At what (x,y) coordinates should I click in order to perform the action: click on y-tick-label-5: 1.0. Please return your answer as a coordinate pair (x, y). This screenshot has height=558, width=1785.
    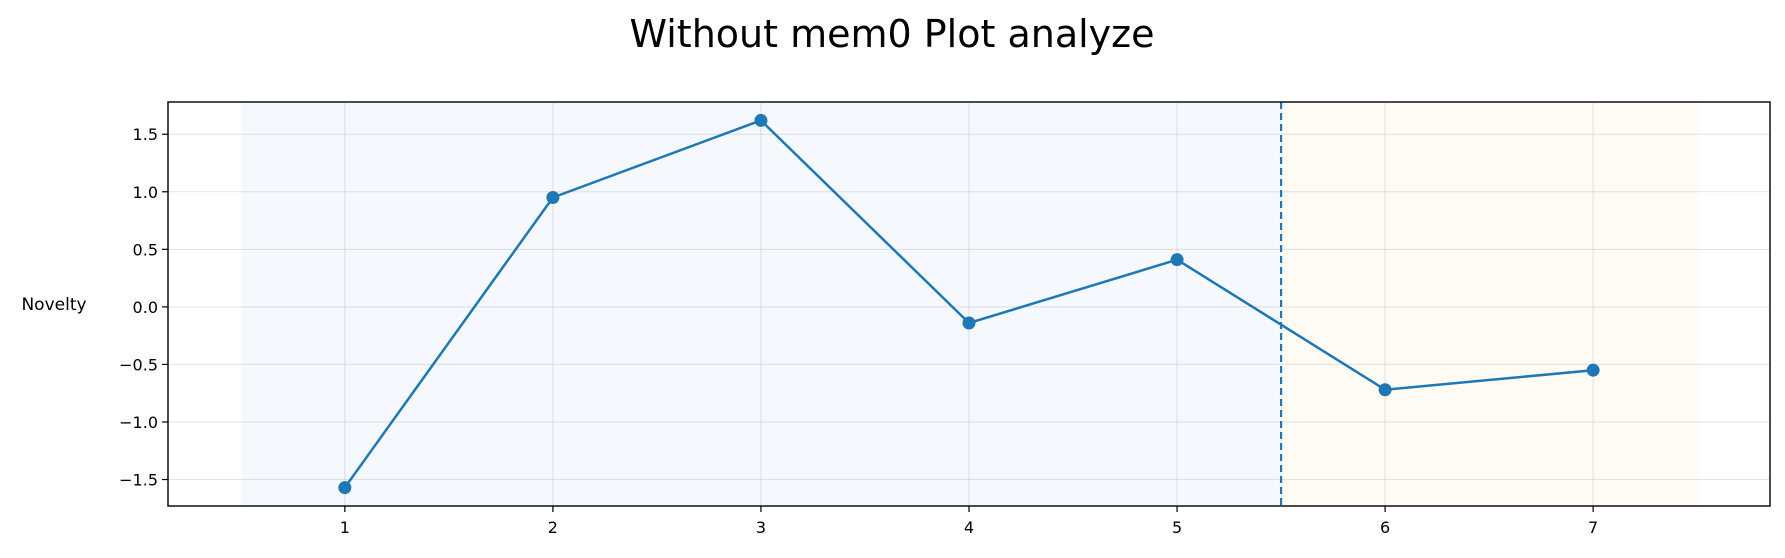
    Looking at the image, I should click on (145, 192).